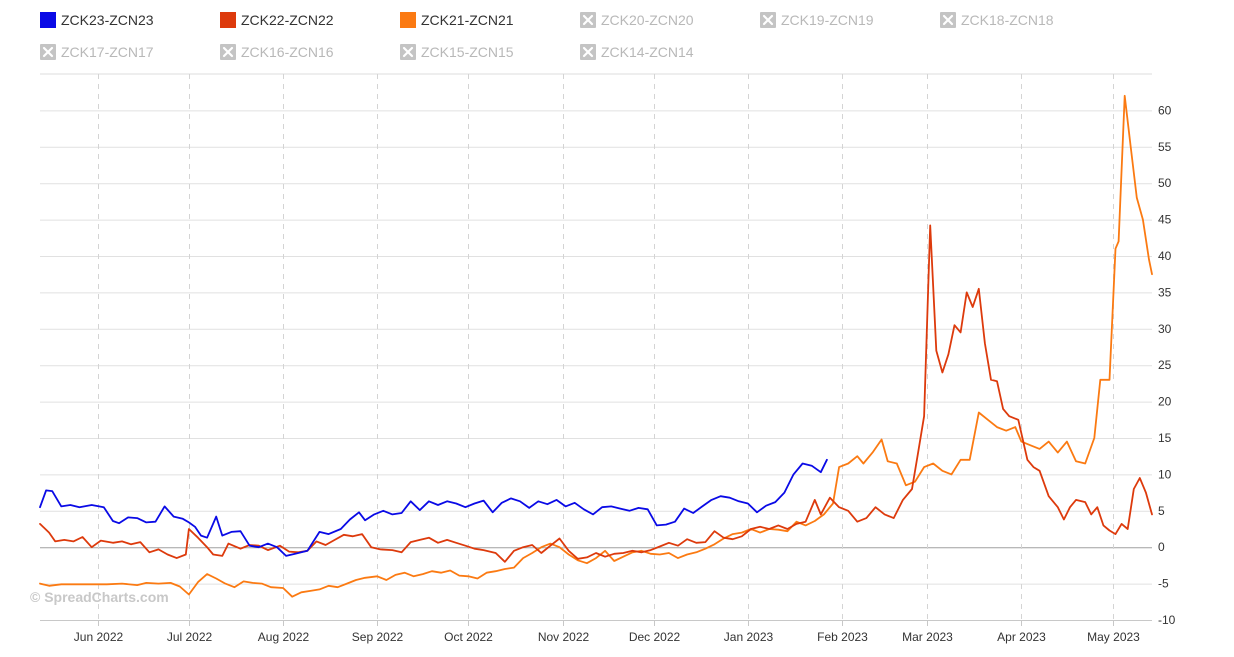  Describe the element at coordinates (107, 20) in the screenshot. I see `legend-label: ZCK23-ZCN23` at that location.